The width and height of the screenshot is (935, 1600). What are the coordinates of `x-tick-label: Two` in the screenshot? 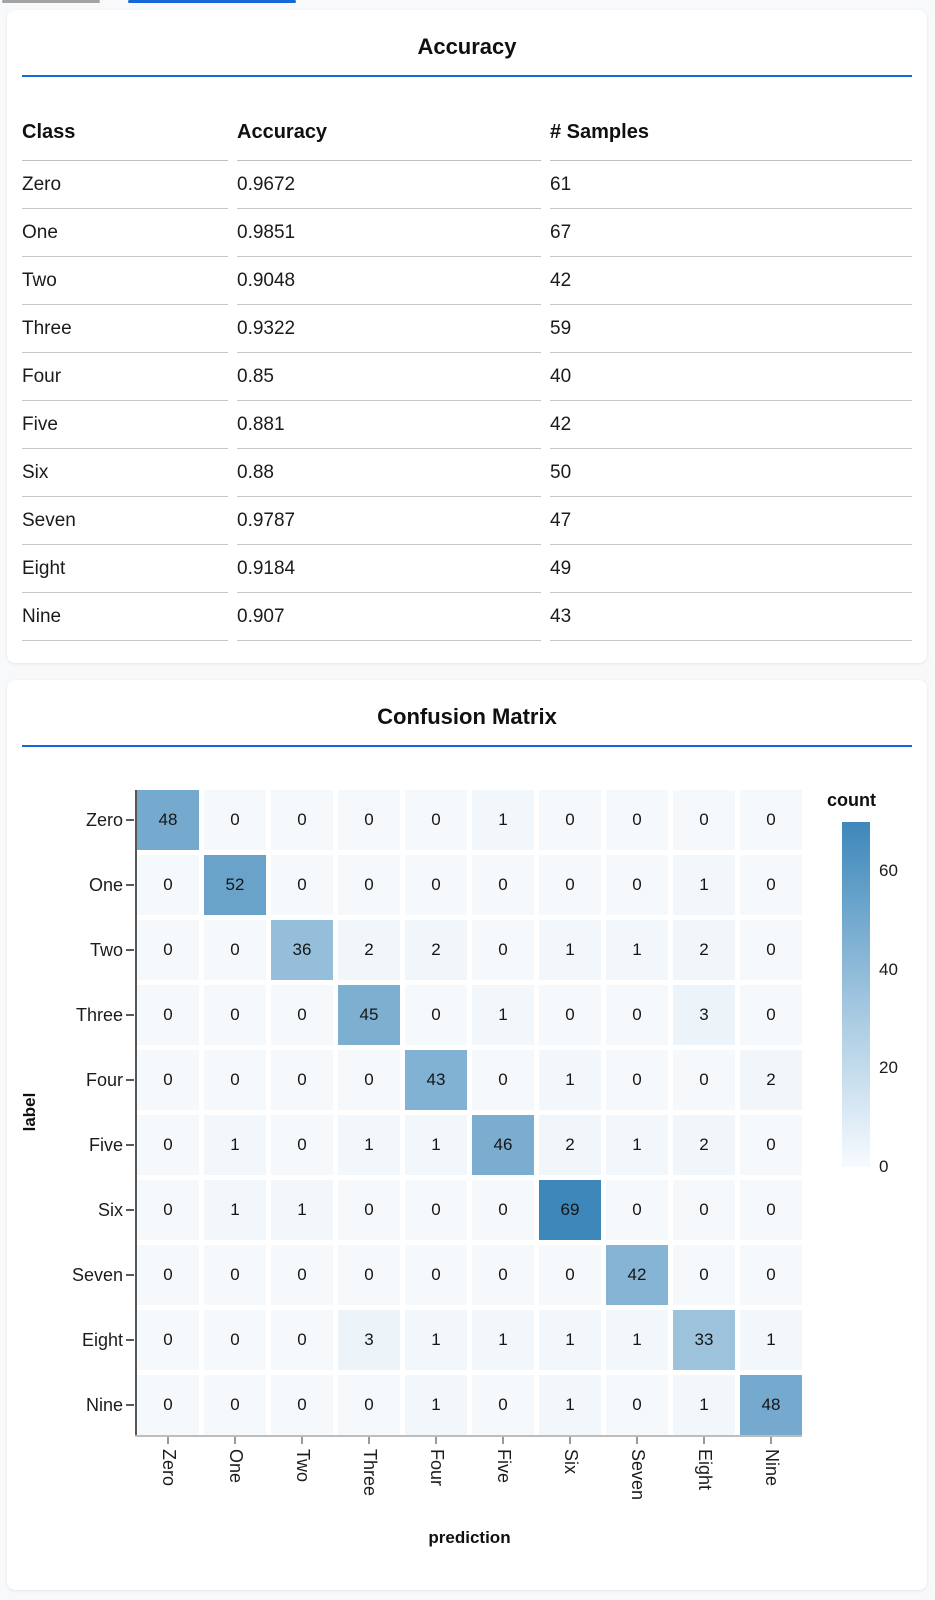 It's located at (303, 1466).